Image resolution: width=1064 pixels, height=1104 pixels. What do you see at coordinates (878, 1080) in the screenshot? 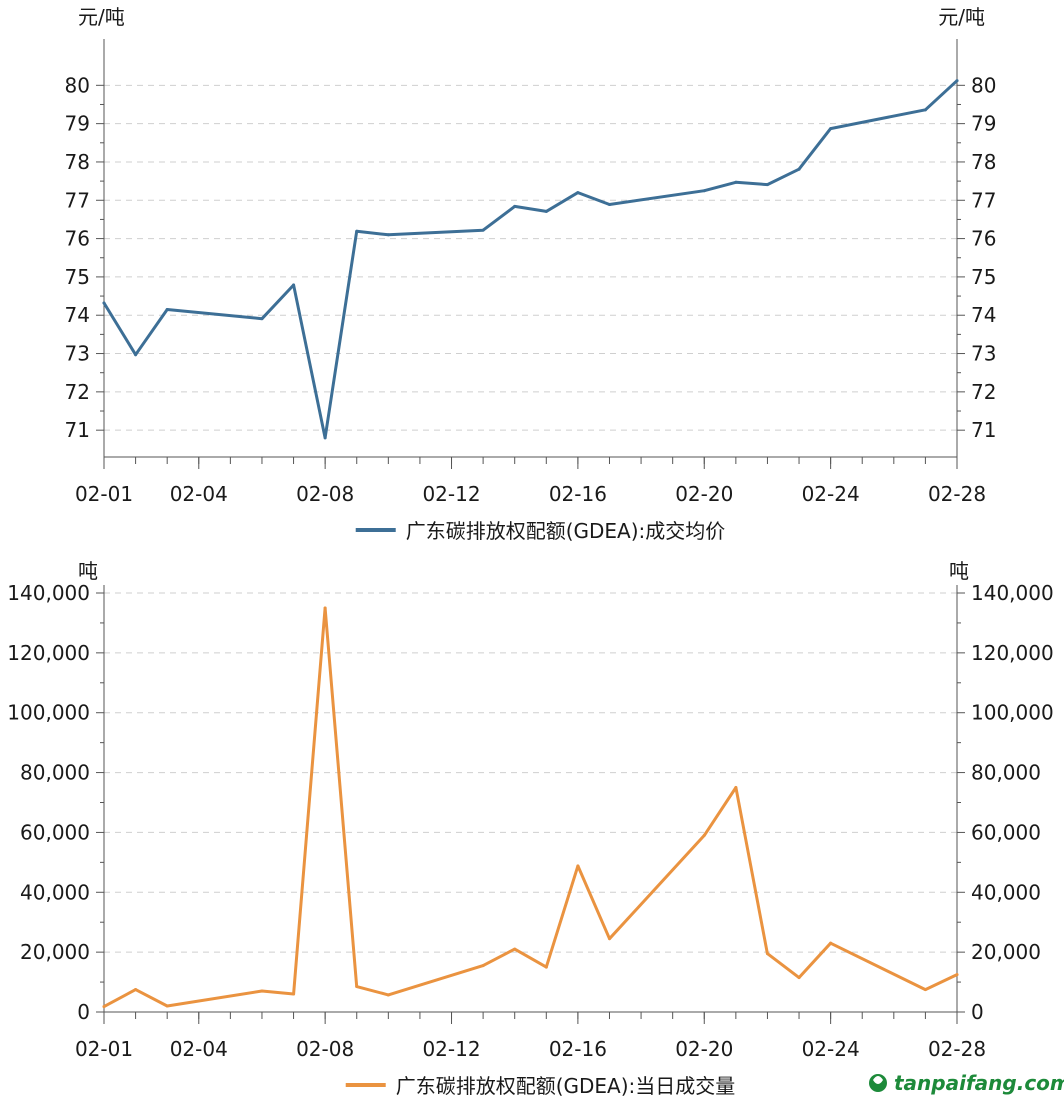
I see `tanpaifang-logo-leaf` at bounding box center [878, 1080].